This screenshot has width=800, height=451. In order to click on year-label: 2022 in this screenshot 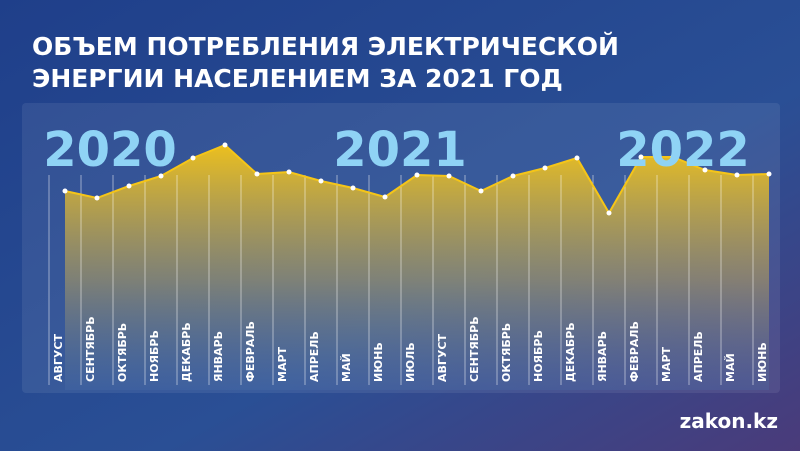, I will do `click(683, 150)`.